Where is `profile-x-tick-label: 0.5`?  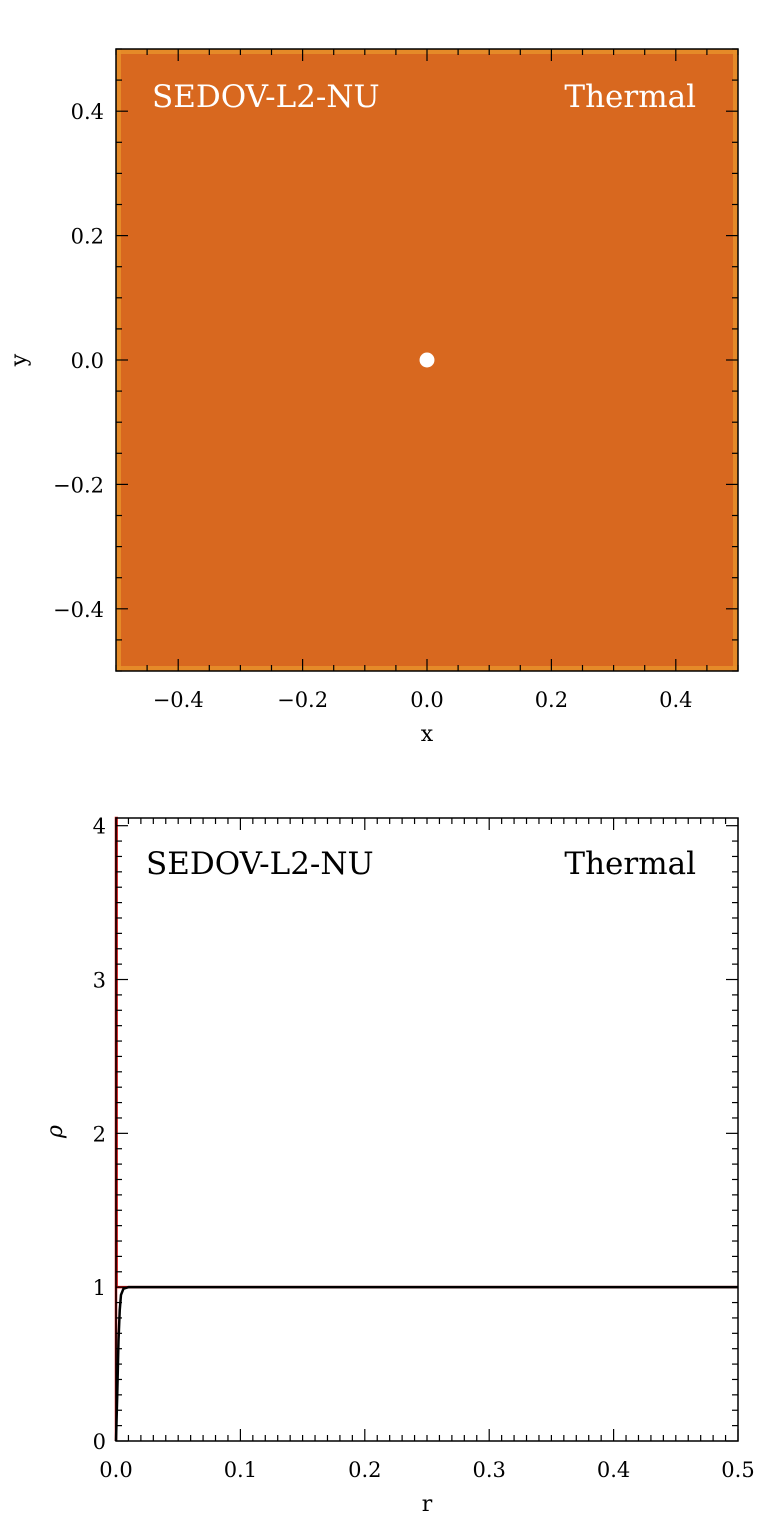 profile-x-tick-label: 0.5 is located at coordinates (737, 1470).